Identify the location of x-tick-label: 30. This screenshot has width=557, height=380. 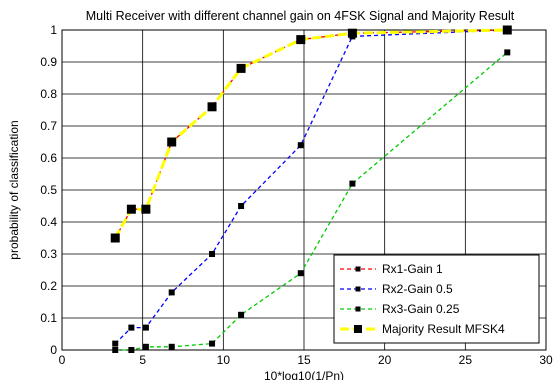
(546, 360).